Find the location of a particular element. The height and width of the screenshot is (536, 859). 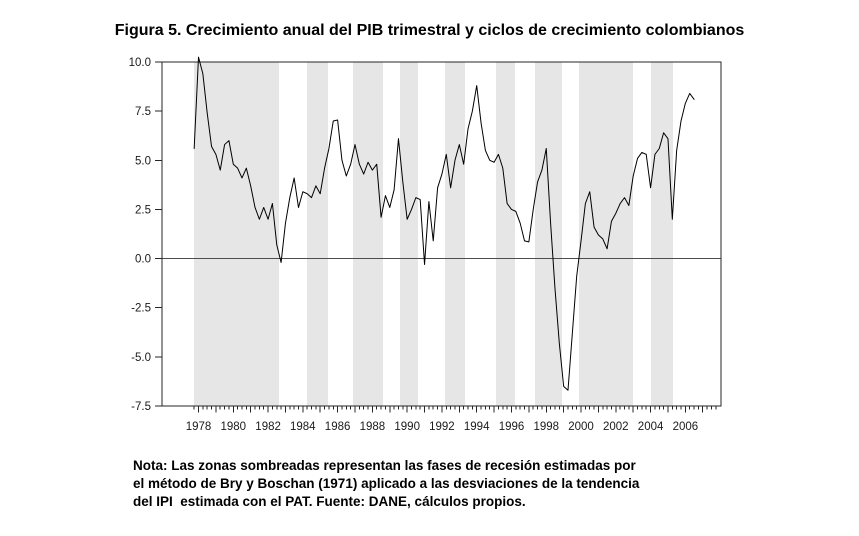

x-tick-label: 1994 is located at coordinates (477, 427).